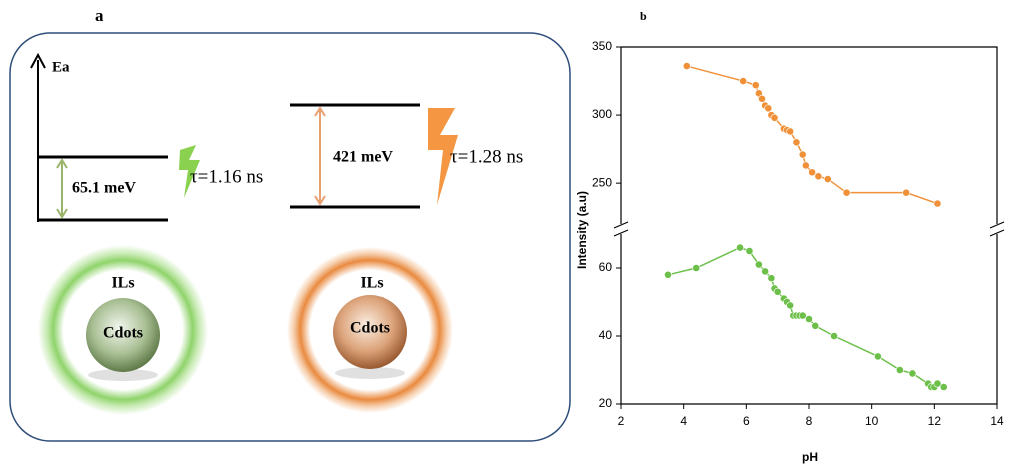 The width and height of the screenshot is (1009, 468). What do you see at coordinates (226, 176) in the screenshot?
I see `lifetime: τ=1.16 ns` at bounding box center [226, 176].